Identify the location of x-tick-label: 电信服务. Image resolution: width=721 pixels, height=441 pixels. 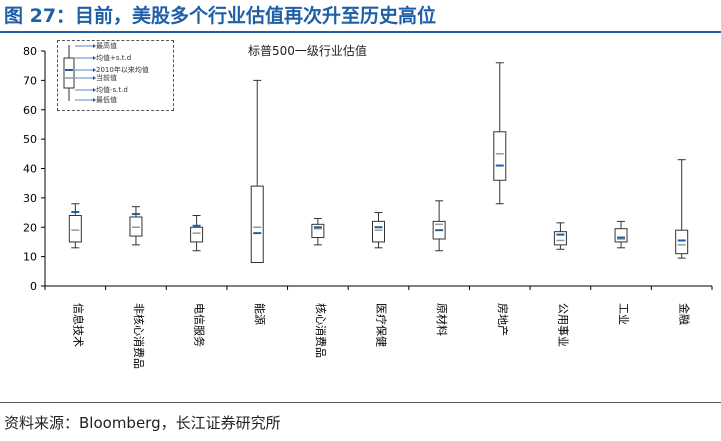
(199, 325).